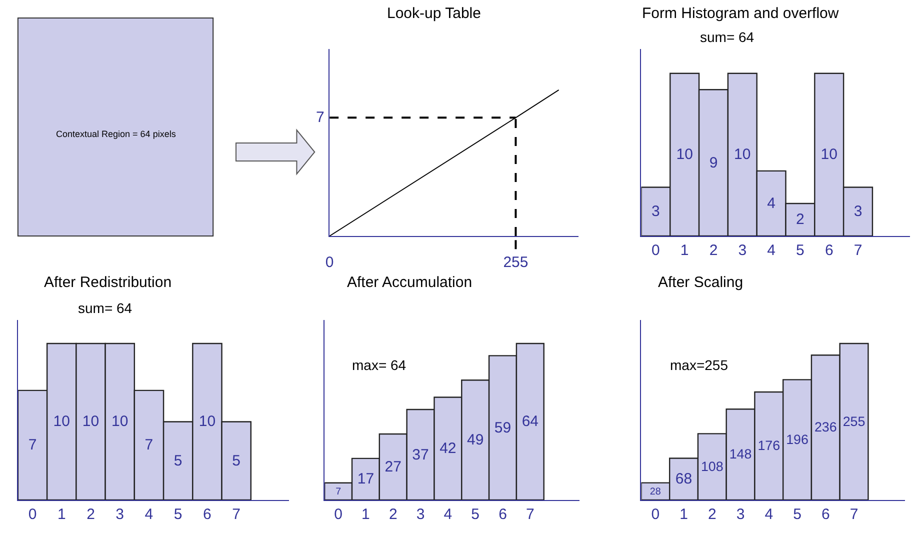  I want to click on data-label: 49, so click(475, 440).